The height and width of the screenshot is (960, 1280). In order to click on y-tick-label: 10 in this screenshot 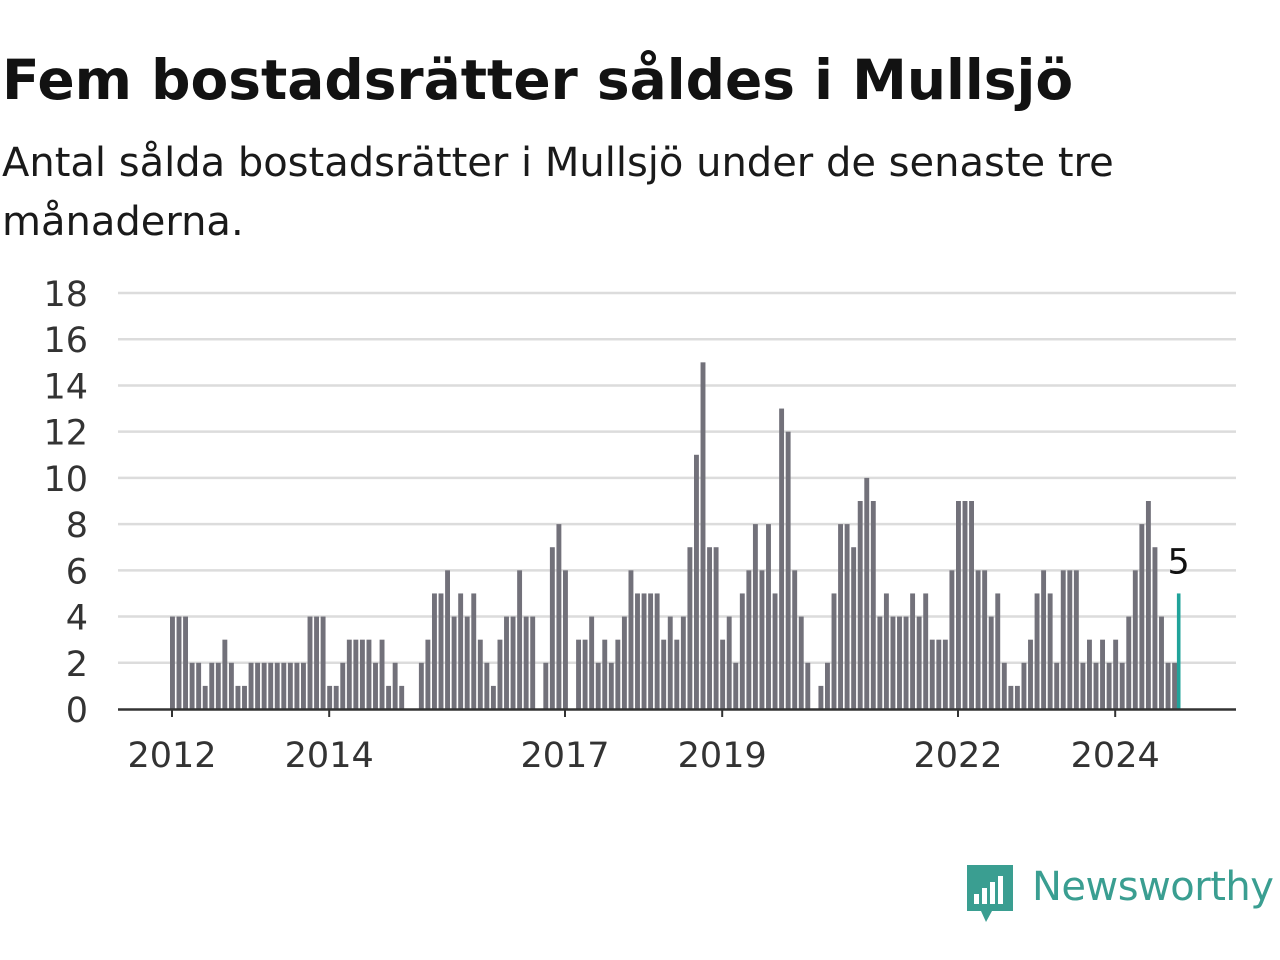, I will do `click(65, 480)`.